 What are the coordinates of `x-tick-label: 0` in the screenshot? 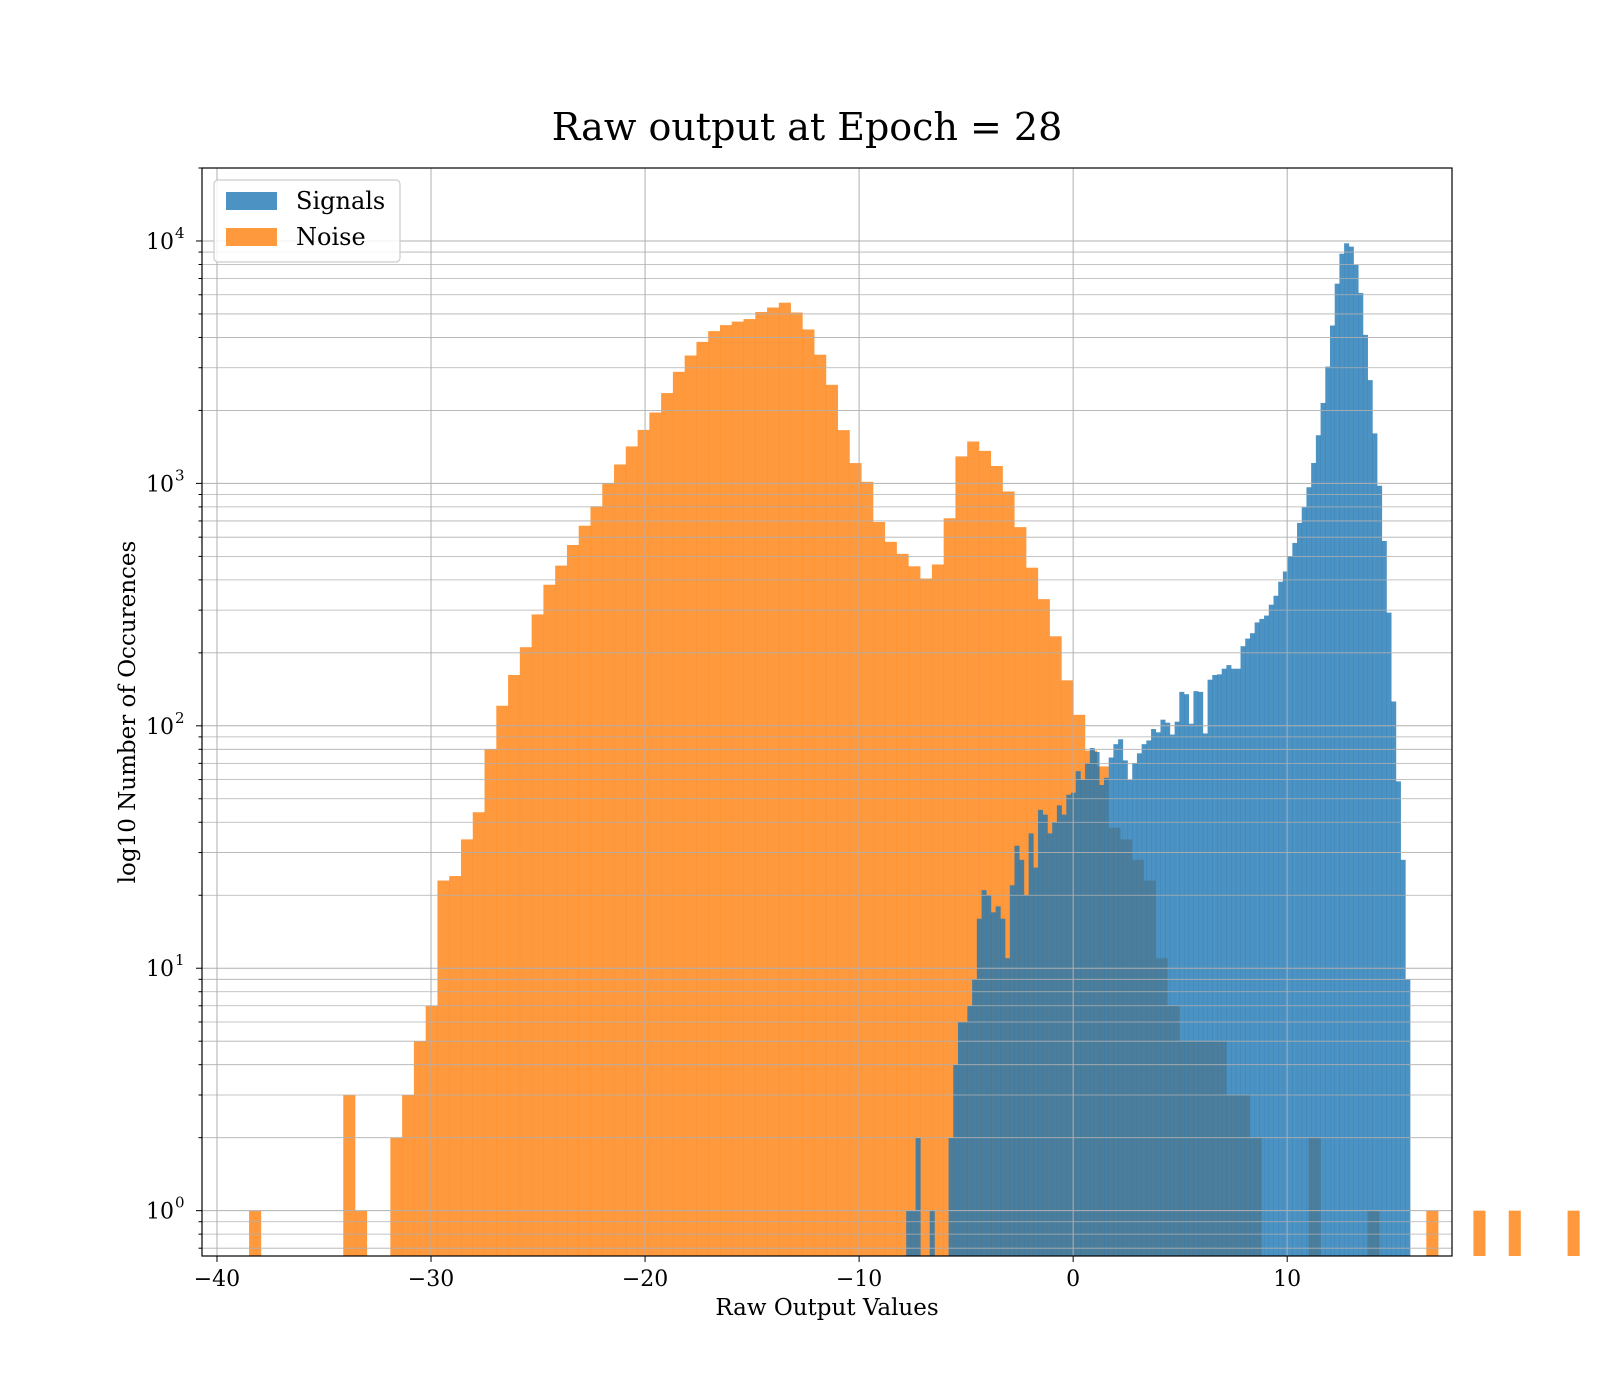 It's located at (1073, 1279).